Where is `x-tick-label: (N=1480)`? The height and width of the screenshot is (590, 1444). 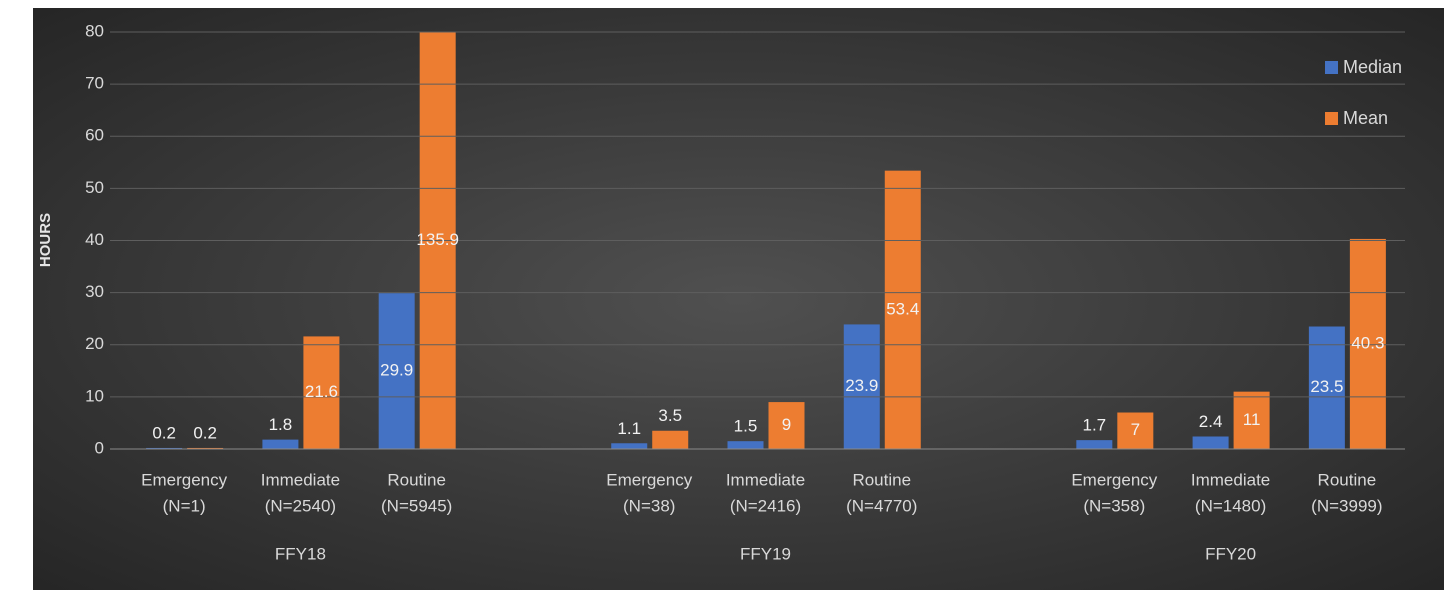 x-tick-label: (N=1480) is located at coordinates (1230, 505).